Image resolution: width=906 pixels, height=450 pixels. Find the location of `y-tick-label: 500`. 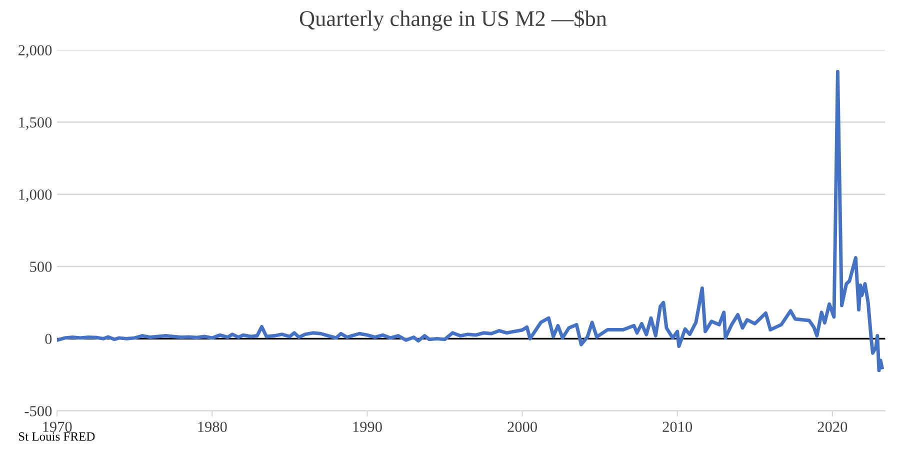

y-tick-label: 500 is located at coordinates (41, 267).